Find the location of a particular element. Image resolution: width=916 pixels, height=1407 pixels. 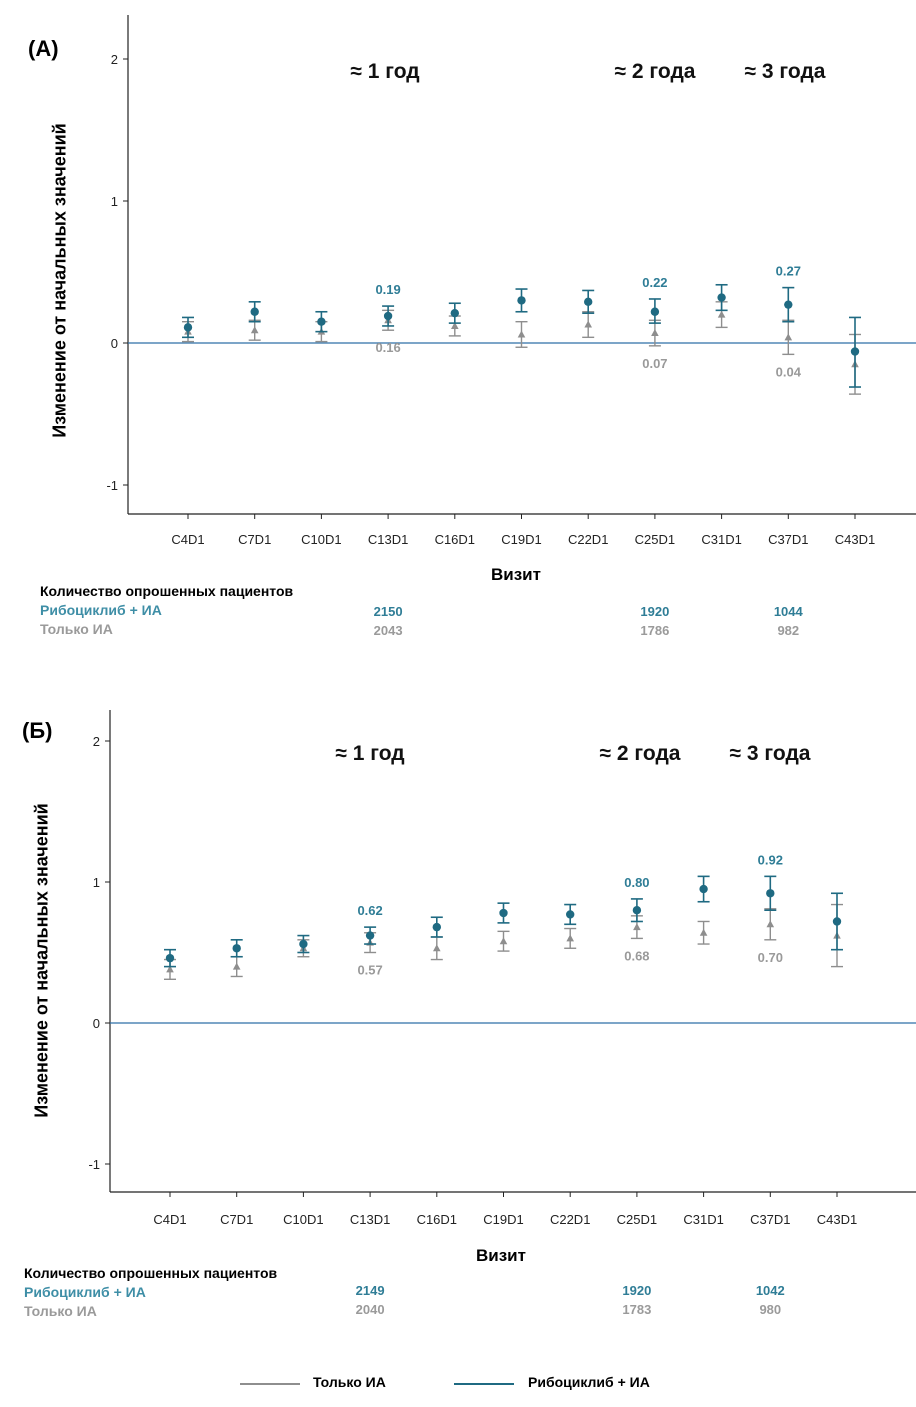

x-tick-label: C25D1 is located at coordinates (637, 1219).